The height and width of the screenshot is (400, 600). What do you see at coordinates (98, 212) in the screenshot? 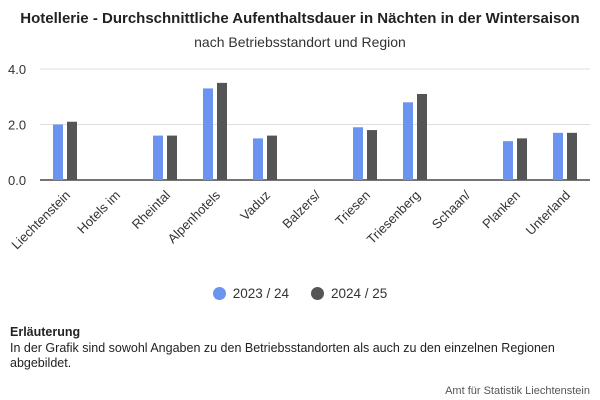
I see `x-tick-label: Hotels im` at bounding box center [98, 212].